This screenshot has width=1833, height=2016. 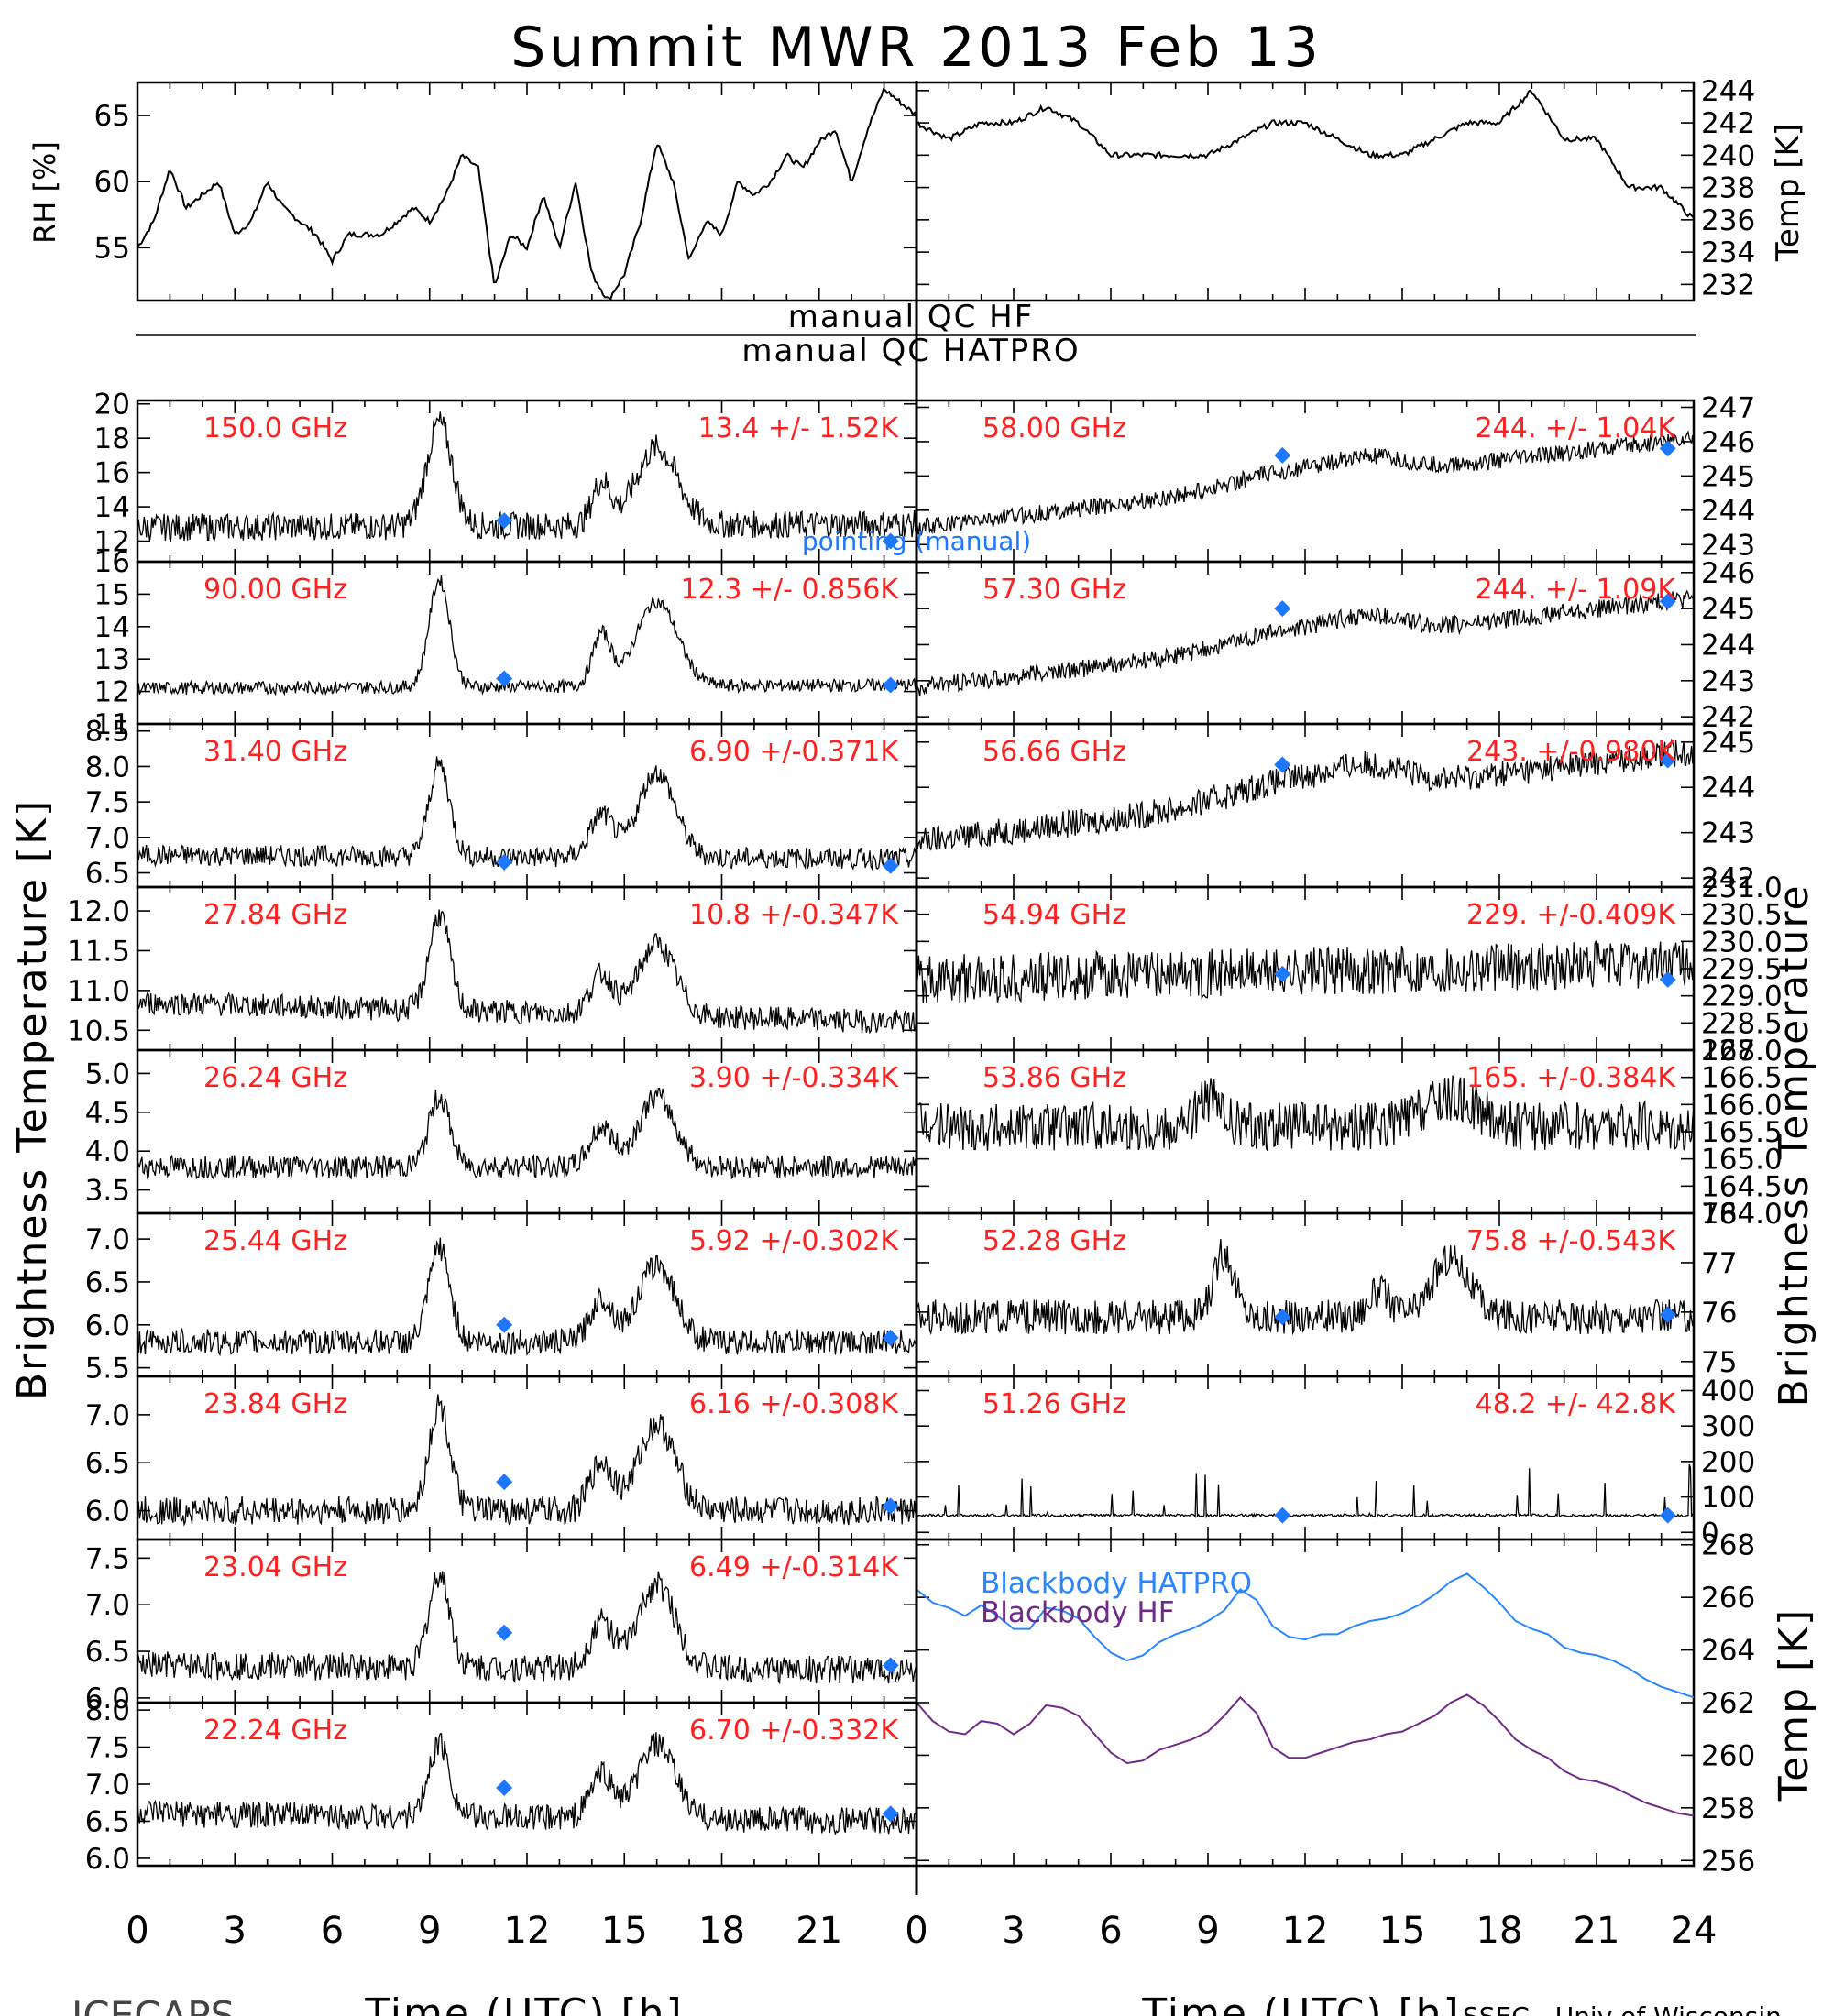 What do you see at coordinates (332, 1931) in the screenshot?
I see `x-tick-label: 6` at bounding box center [332, 1931].